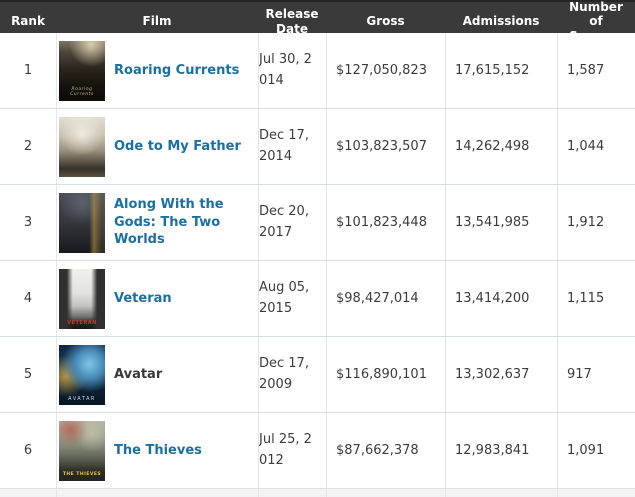 Image resolution: width=635 pixels, height=497 pixels. I want to click on film-cell: AVATAR Avatar, so click(157, 374).